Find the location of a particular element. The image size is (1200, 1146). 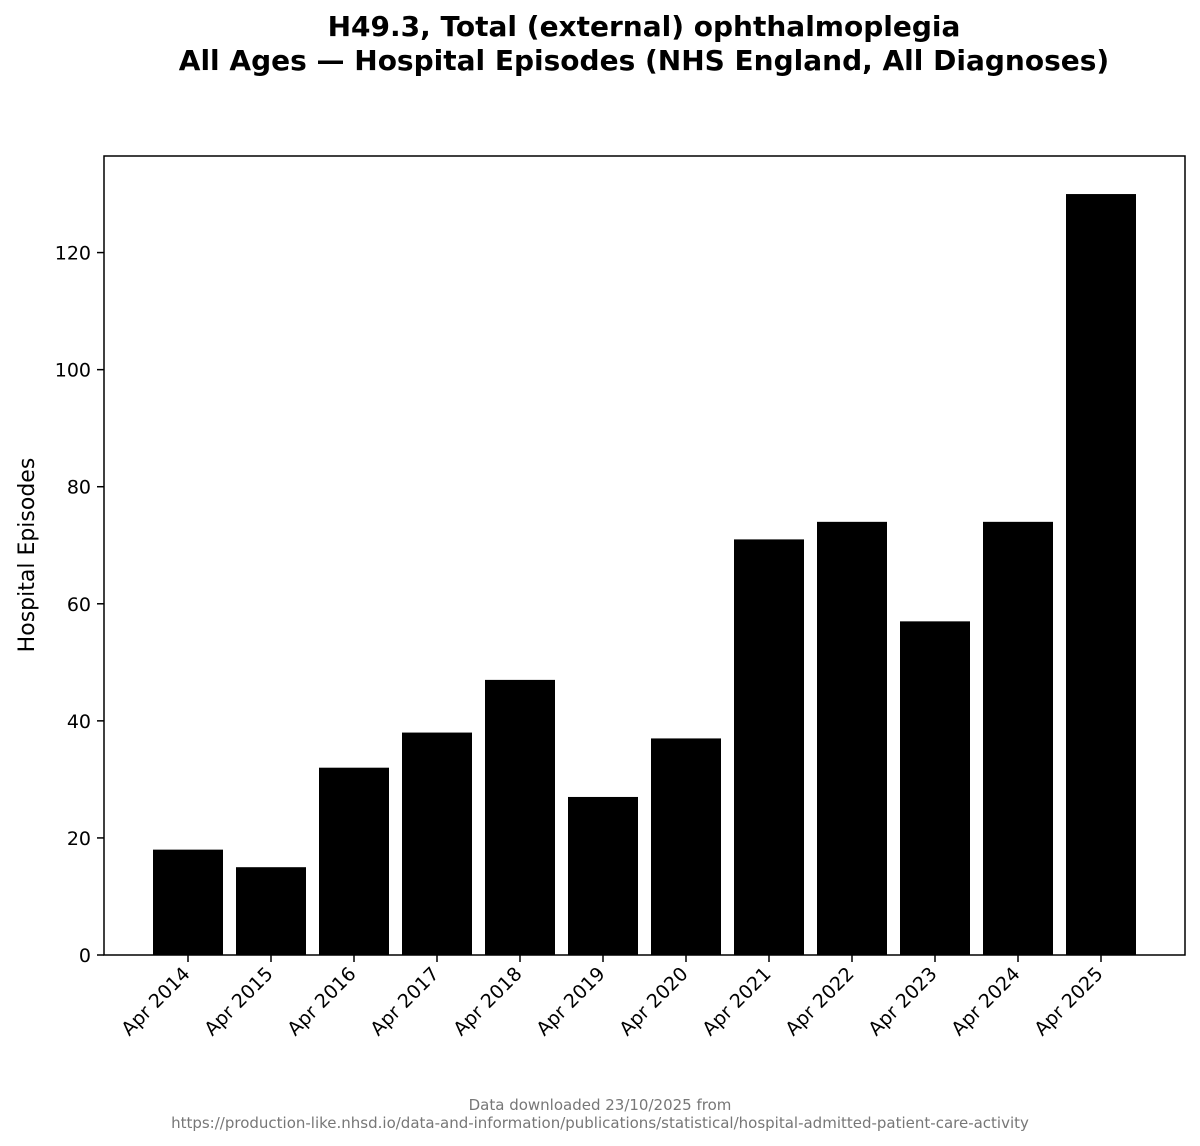

chart-title: H49.3, Total (external) ophthalmoplegia is located at coordinates (644, 26).